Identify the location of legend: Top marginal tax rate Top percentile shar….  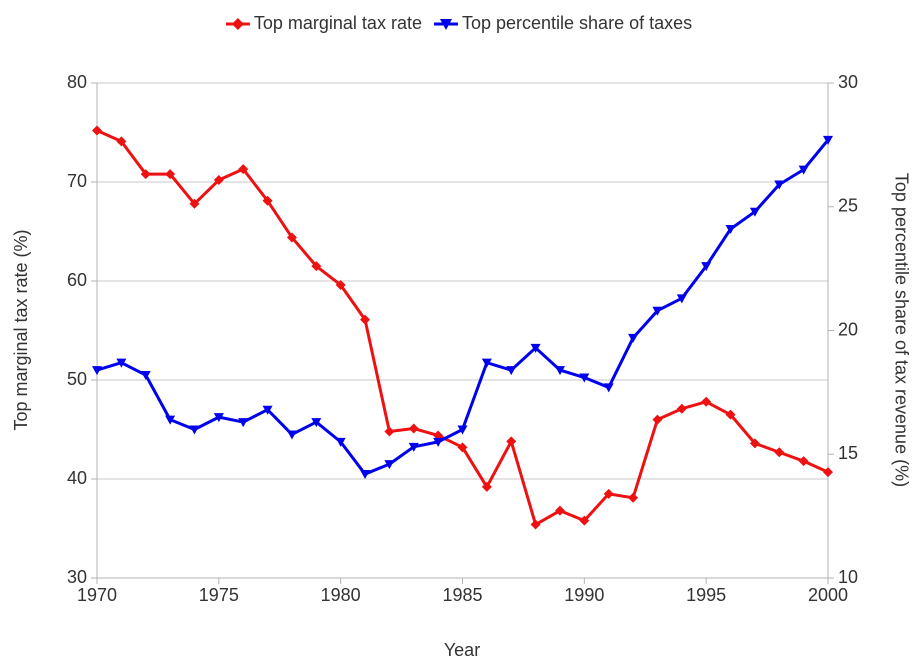
(458, 23).